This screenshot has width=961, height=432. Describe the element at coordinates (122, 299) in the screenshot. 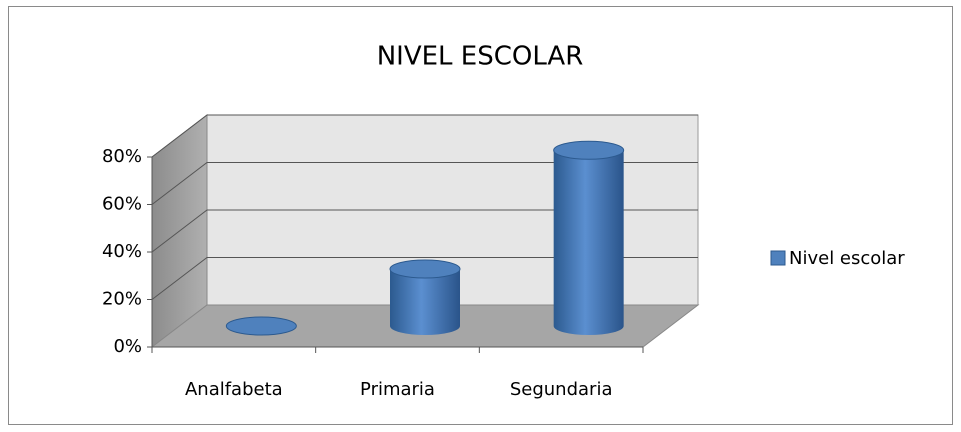

I see `y-tick-label: 20%` at that location.